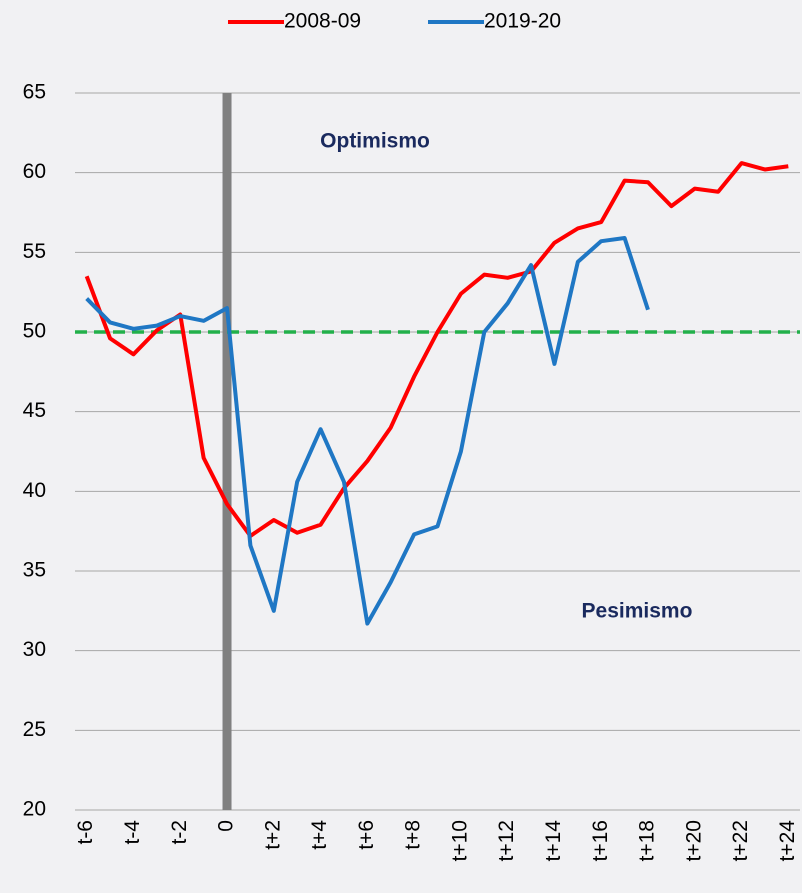 This screenshot has width=802, height=893. Describe the element at coordinates (319, 835) in the screenshot. I see `x-tick-label: t+4` at that location.